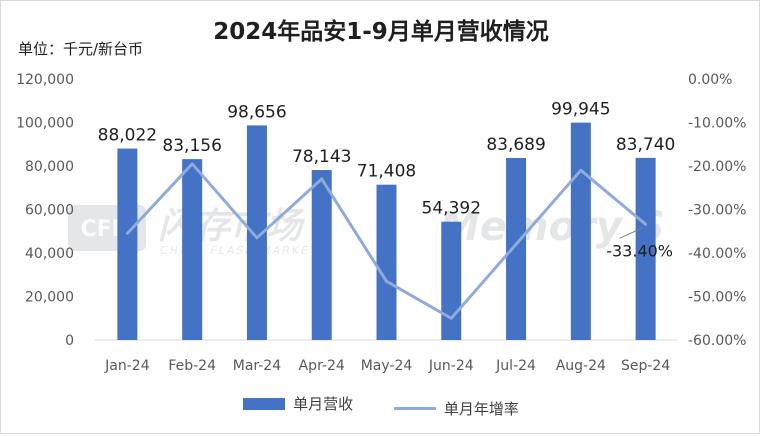 The image size is (762, 436). What do you see at coordinates (257, 366) in the screenshot?
I see `x-tick-label: Mar-24` at bounding box center [257, 366].